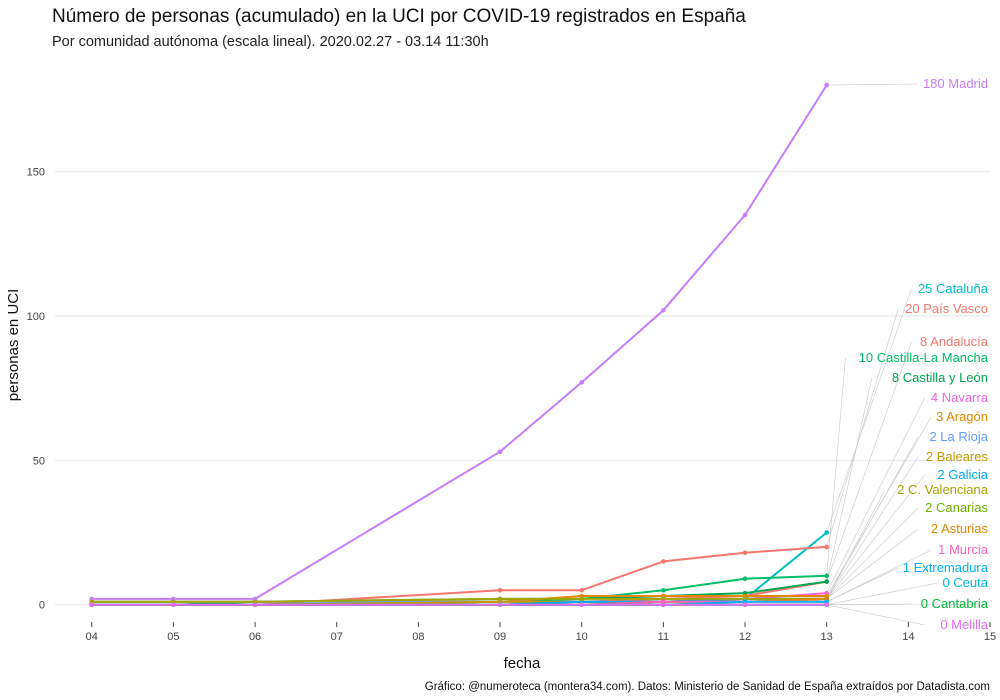 This screenshot has height=700, width=1000. I want to click on x-tick-label: 09, so click(500, 637).